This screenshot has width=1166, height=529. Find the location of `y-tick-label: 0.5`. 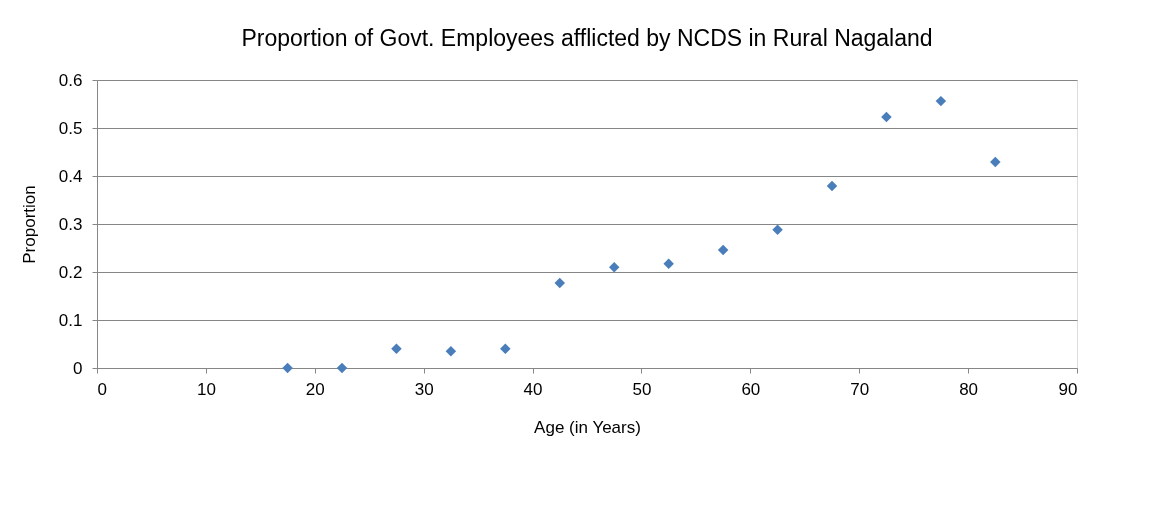

y-tick-label: 0.5 is located at coordinates (70, 128).